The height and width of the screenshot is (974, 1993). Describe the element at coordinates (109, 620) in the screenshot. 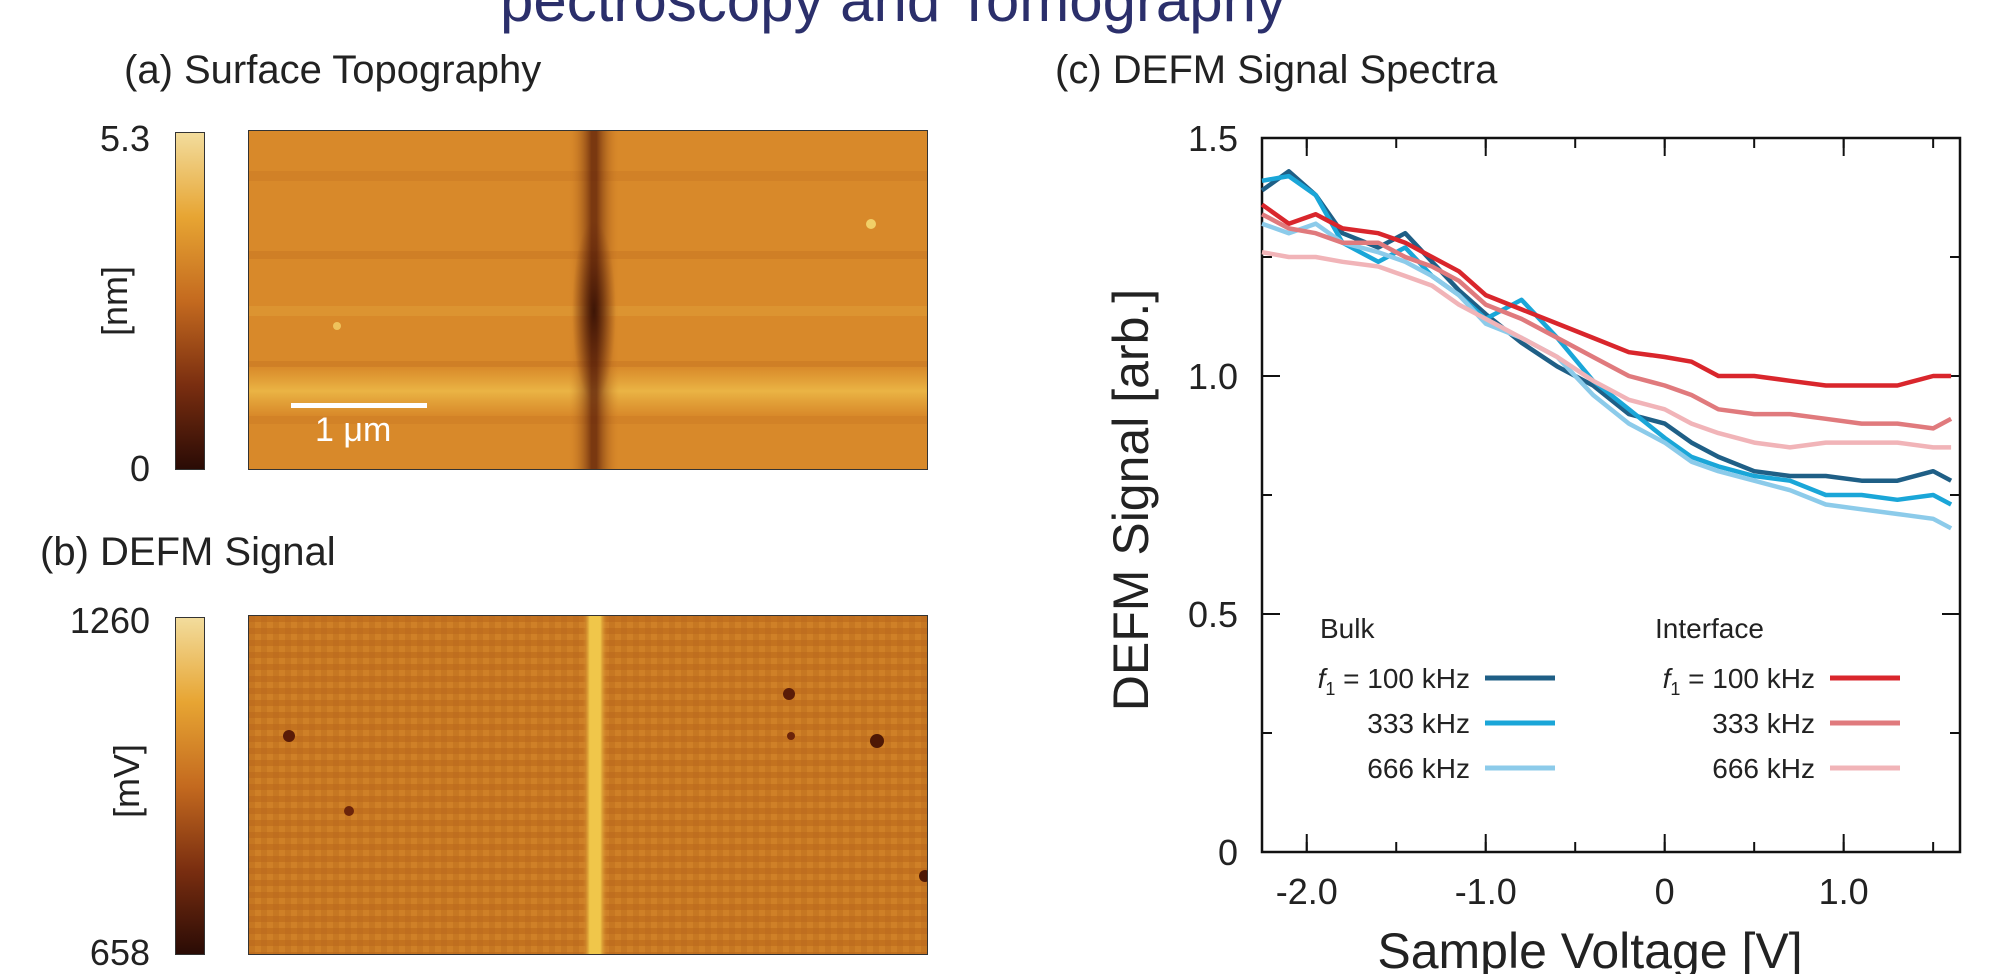

I see `colorbar-b-max: 1260` at that location.